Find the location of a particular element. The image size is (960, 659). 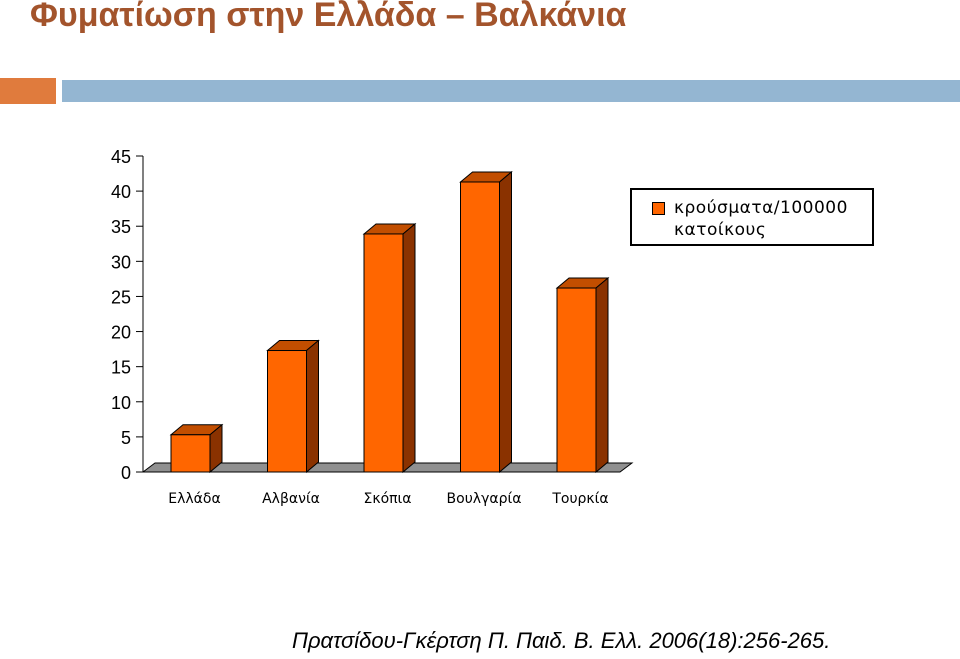

y-tick-label: 30 is located at coordinates (121, 262).